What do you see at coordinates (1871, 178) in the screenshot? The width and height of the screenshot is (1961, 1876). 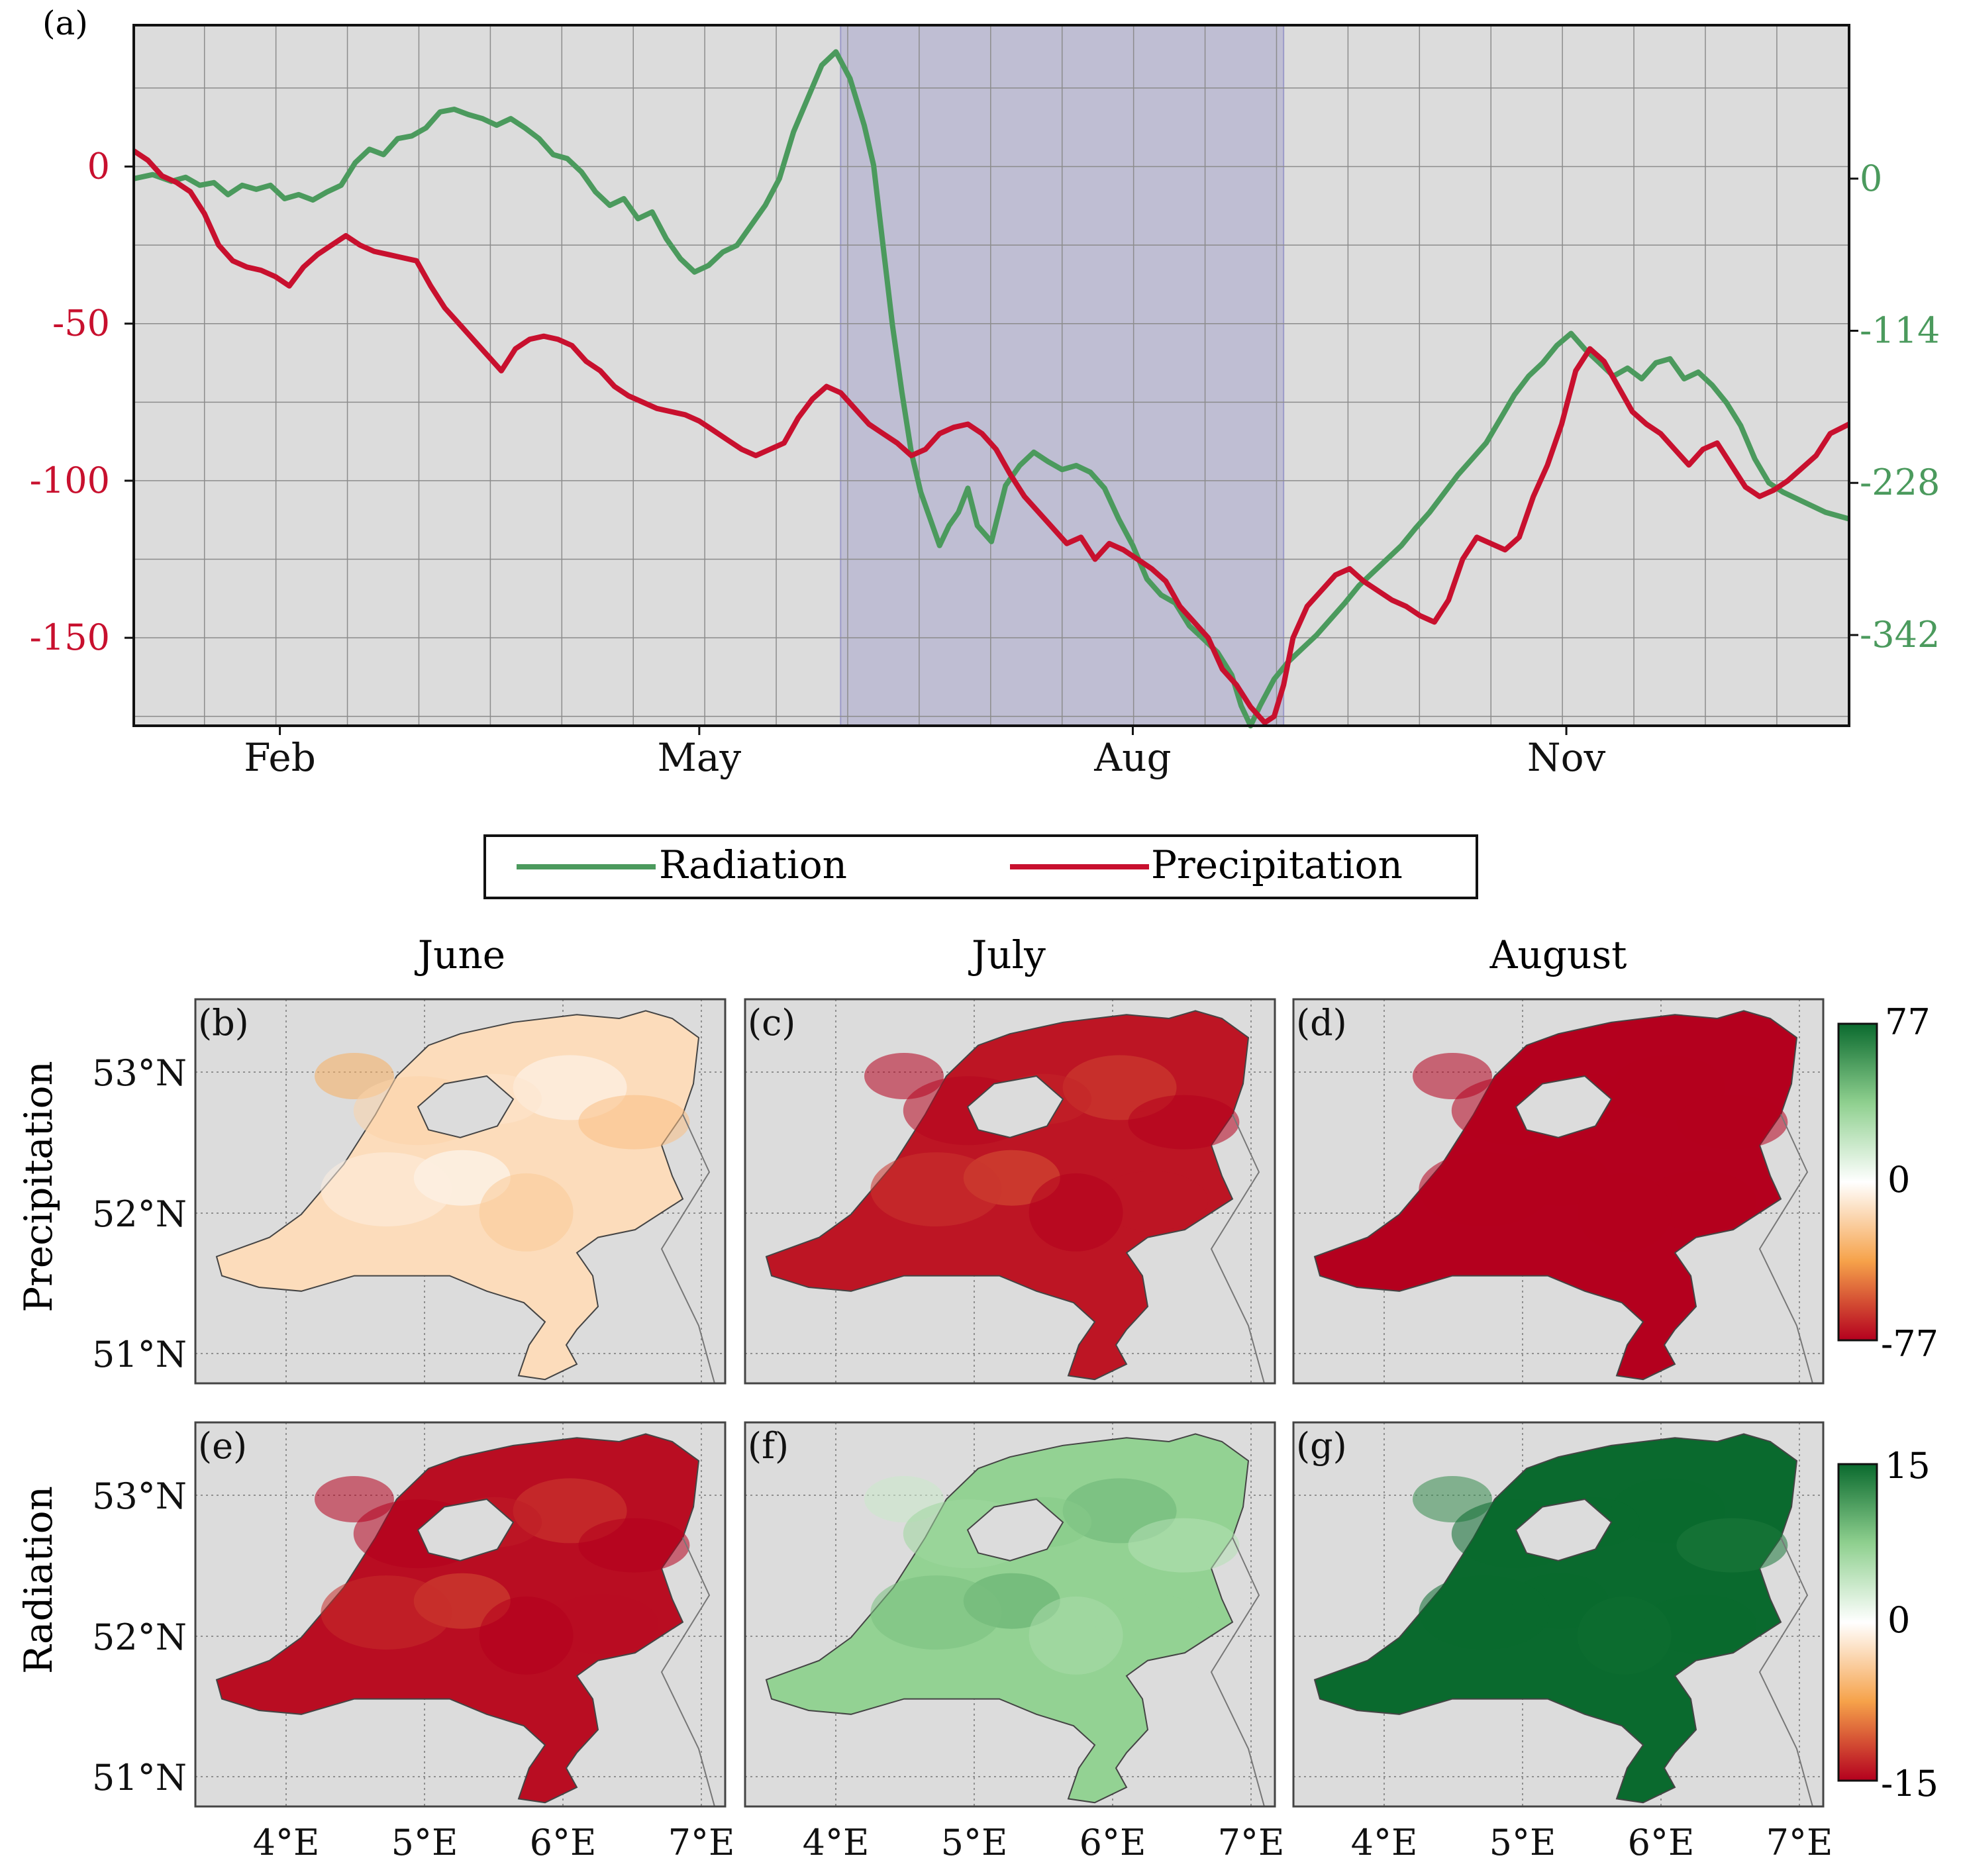 I see `right-tick-label: 0` at bounding box center [1871, 178].